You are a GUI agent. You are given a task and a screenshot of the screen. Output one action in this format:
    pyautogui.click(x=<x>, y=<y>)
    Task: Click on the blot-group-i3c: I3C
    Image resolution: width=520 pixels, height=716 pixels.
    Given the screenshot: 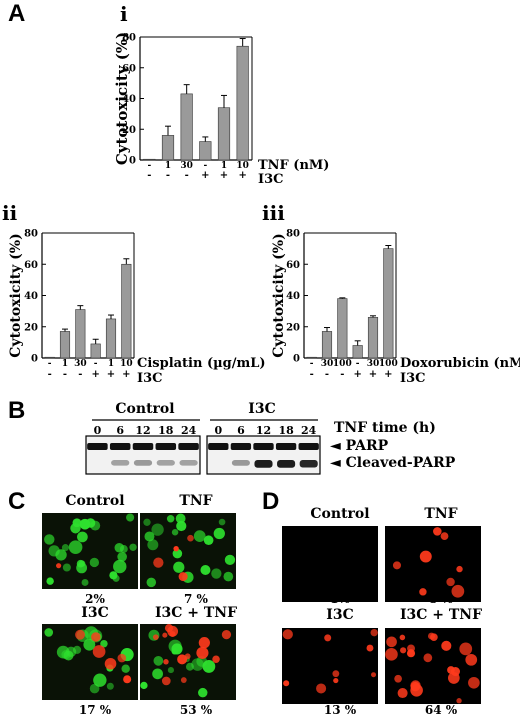 What is the action you would take?
    pyautogui.click(x=262, y=409)
    